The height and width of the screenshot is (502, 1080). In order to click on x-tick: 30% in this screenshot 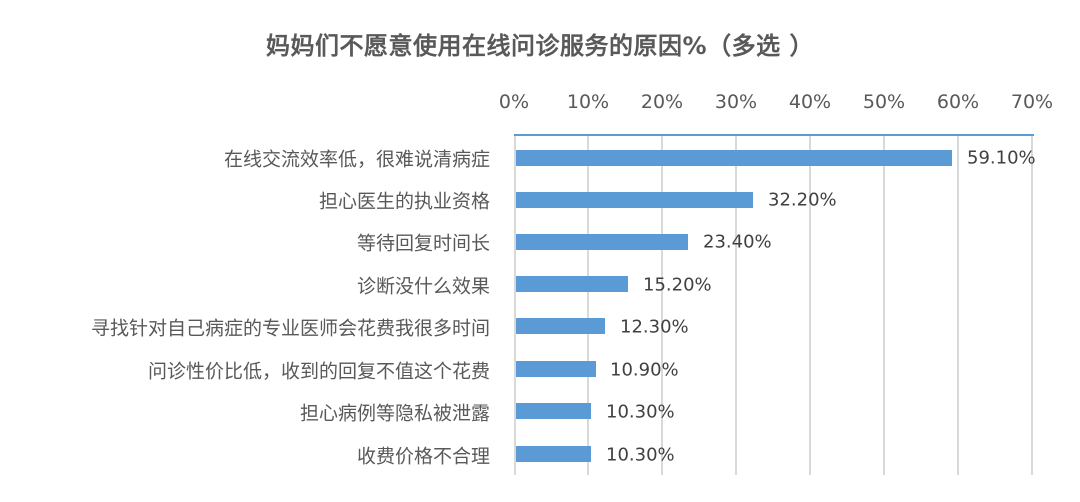, I will do `click(736, 102)`.